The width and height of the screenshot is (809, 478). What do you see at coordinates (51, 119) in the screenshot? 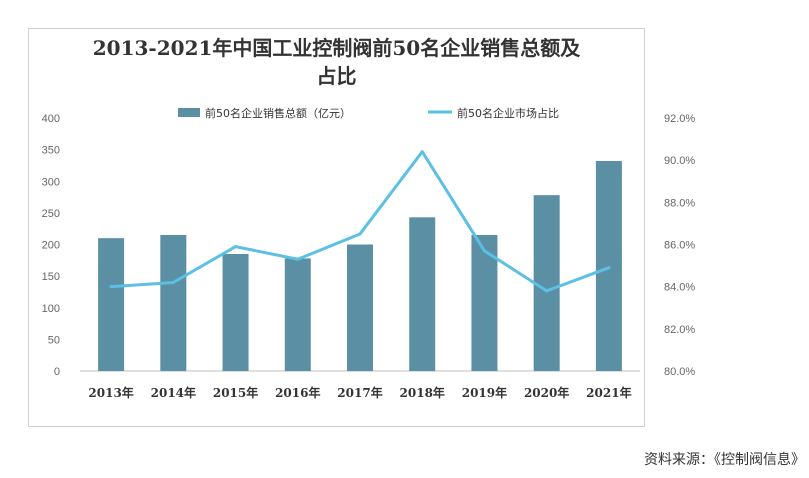
I see `y-left-tick-label: 400` at bounding box center [51, 119].